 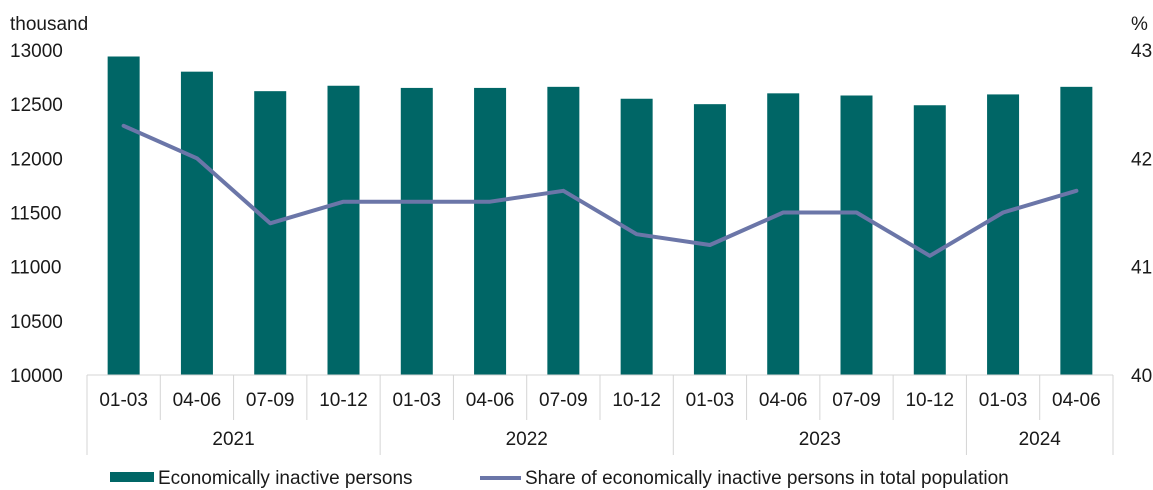 I want to click on right-tick-label: 41, so click(x=1141, y=268).